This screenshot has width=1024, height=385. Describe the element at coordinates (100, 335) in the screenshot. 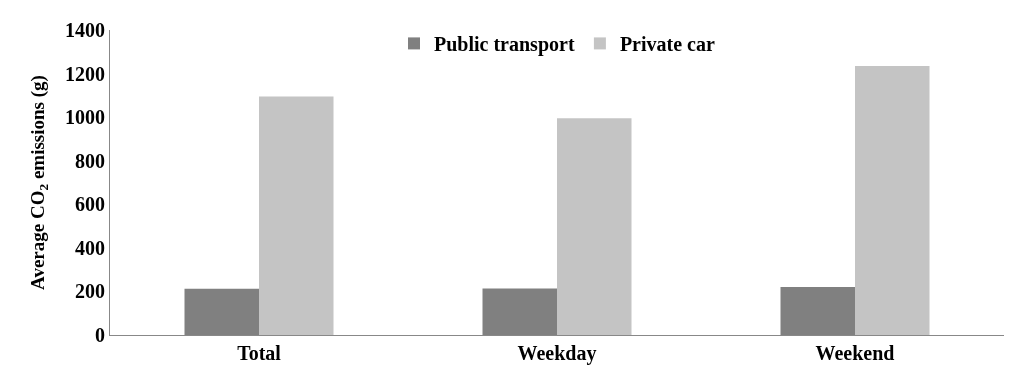

I see `y-tick-label: 0` at that location.